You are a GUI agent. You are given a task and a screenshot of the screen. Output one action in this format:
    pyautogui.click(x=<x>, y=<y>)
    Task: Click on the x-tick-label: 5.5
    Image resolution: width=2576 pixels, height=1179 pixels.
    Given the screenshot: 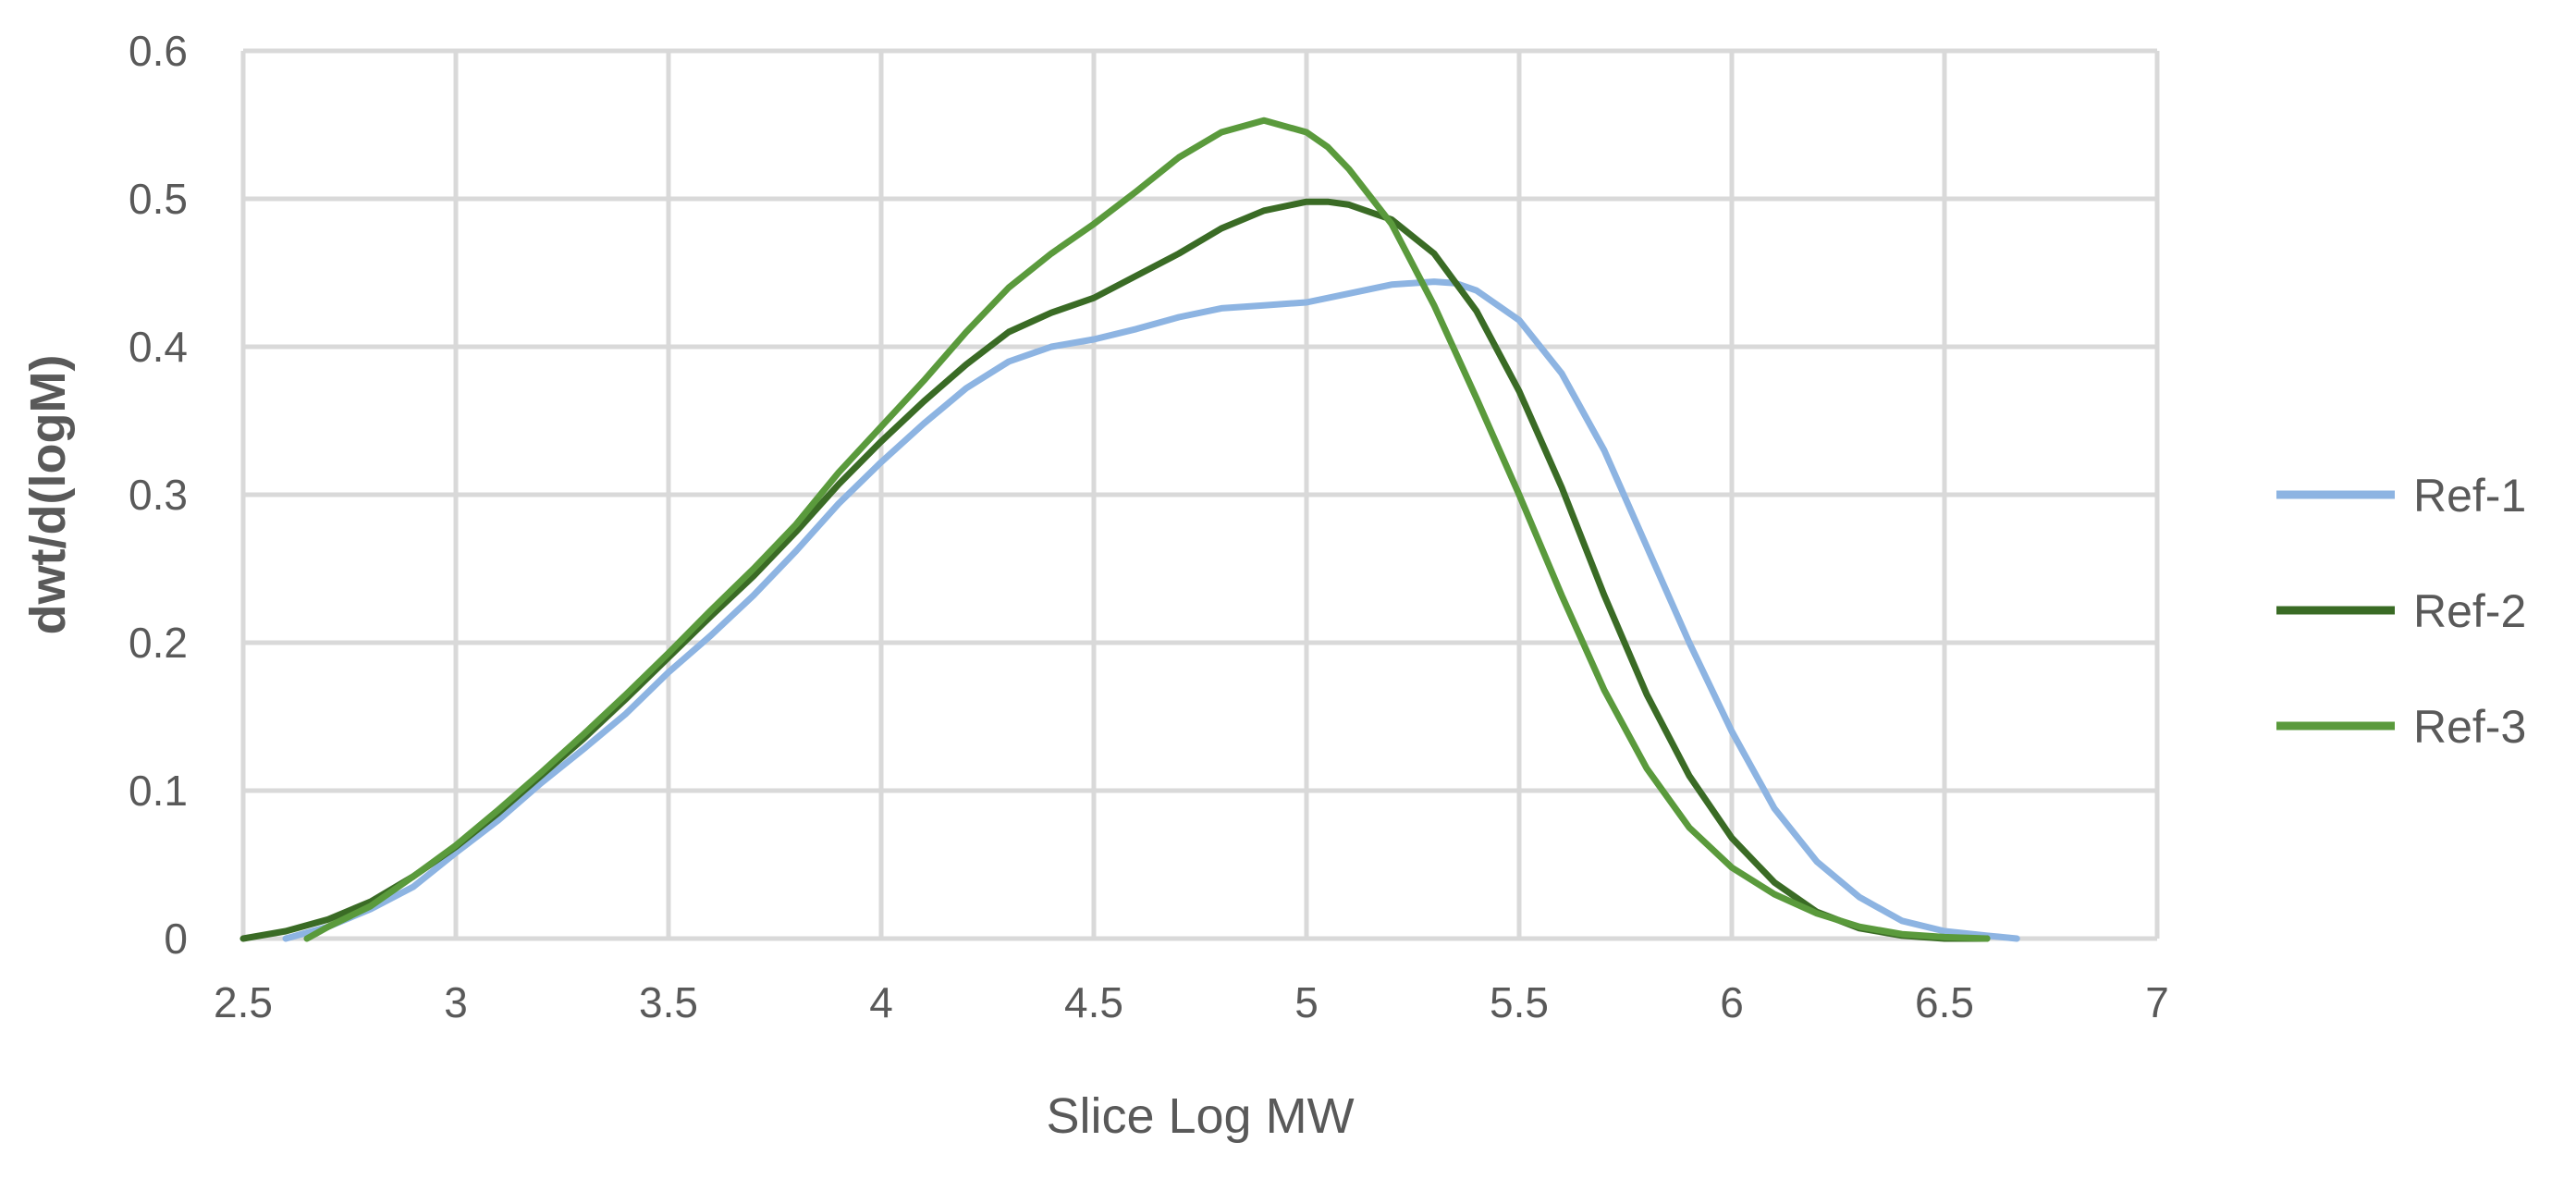 What is the action you would take?
    pyautogui.click(x=1519, y=1002)
    